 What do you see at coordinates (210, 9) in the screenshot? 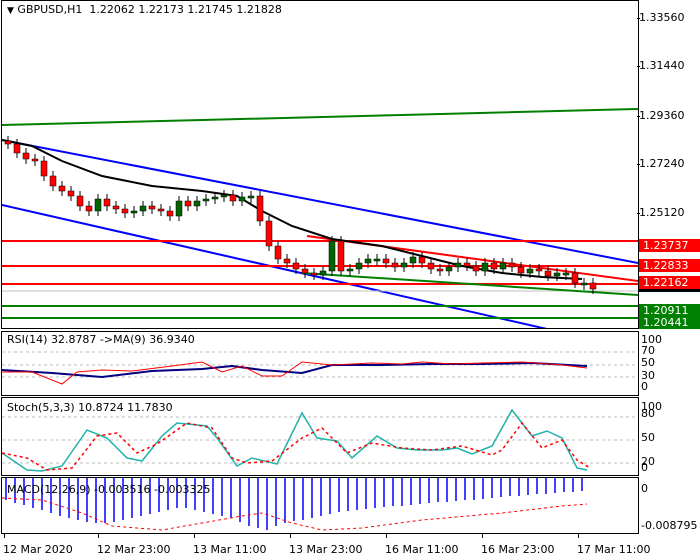
I see `low-value: 1.21745` at bounding box center [210, 9].